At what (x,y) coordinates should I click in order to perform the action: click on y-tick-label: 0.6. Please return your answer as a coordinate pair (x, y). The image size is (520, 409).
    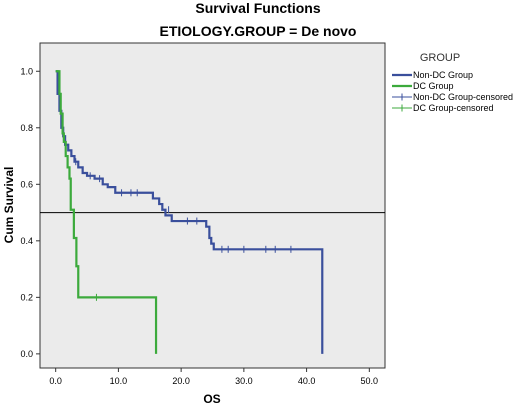
    Looking at the image, I should click on (26, 184).